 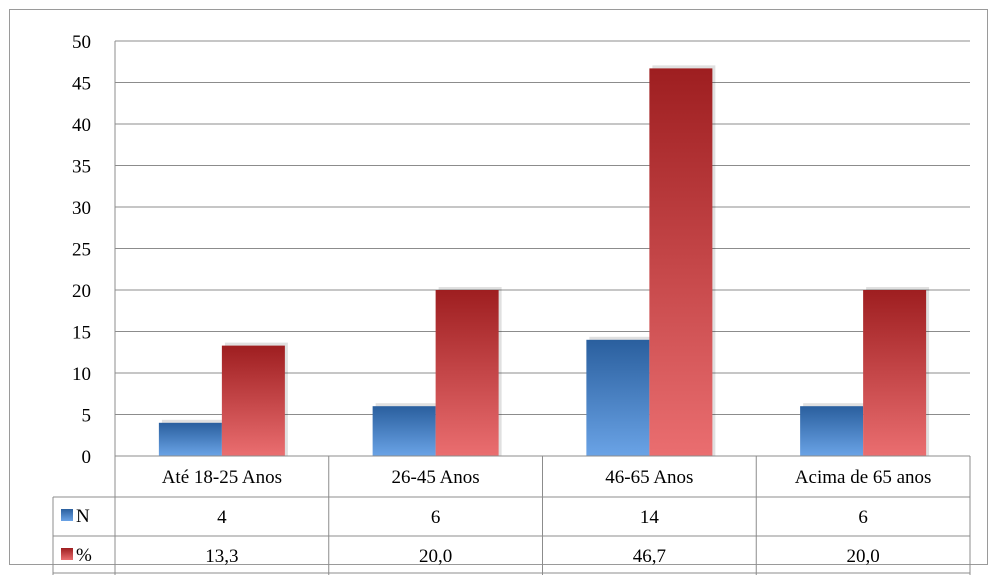 I want to click on y-tick-label: 15, so click(x=81, y=333).